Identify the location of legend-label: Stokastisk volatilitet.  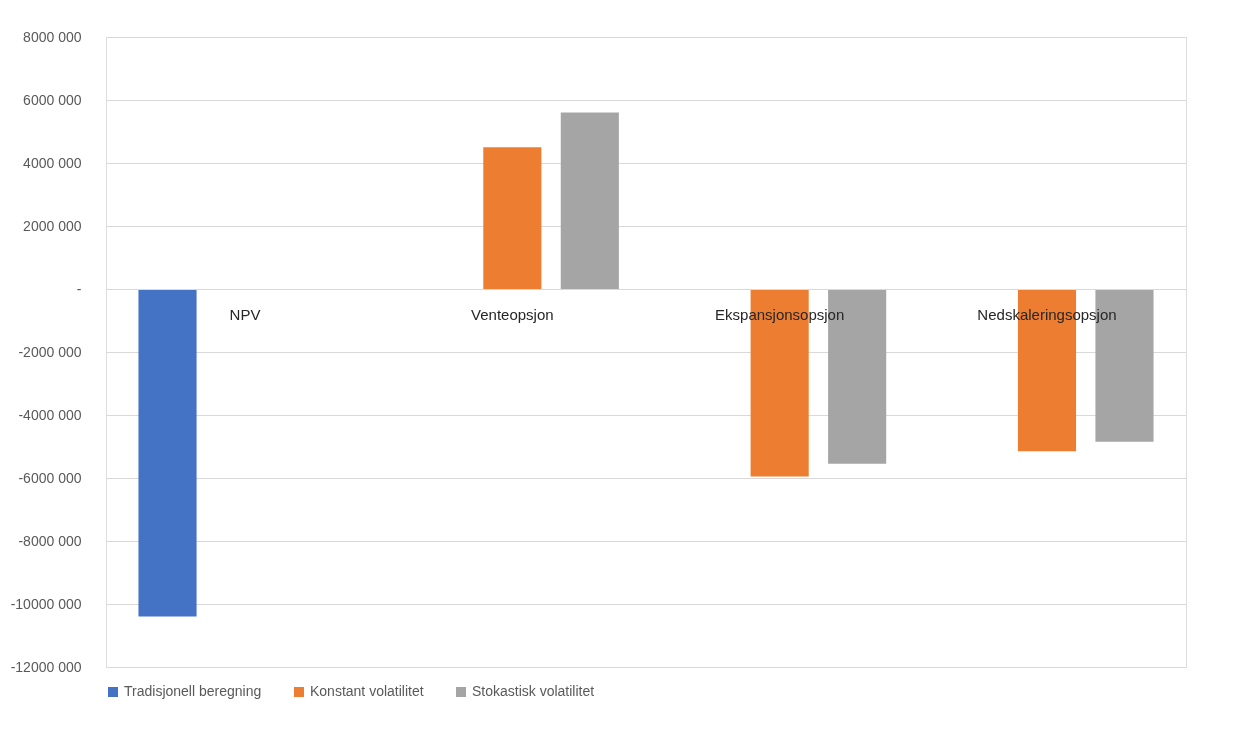
(533, 691).